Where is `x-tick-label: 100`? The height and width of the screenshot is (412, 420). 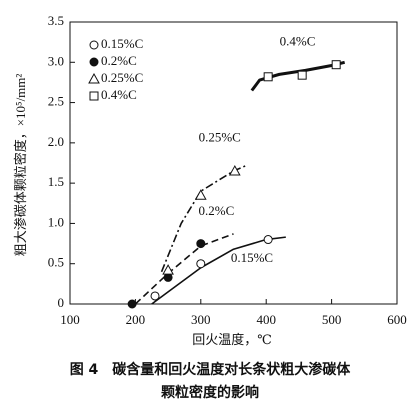 x-tick-label: 100 is located at coordinates (70, 319).